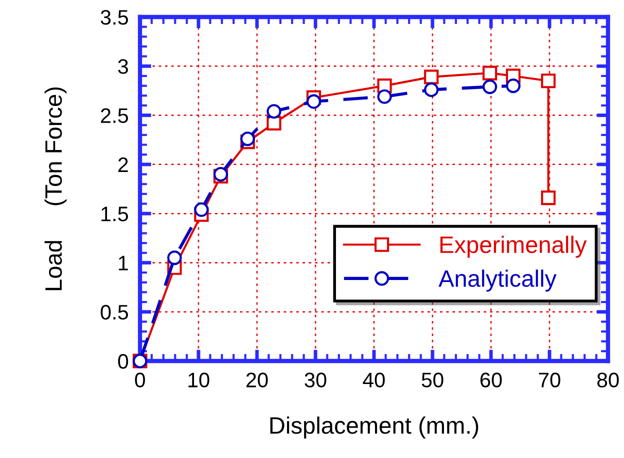  I want to click on y-tick-label: 3.5, so click(114, 17).